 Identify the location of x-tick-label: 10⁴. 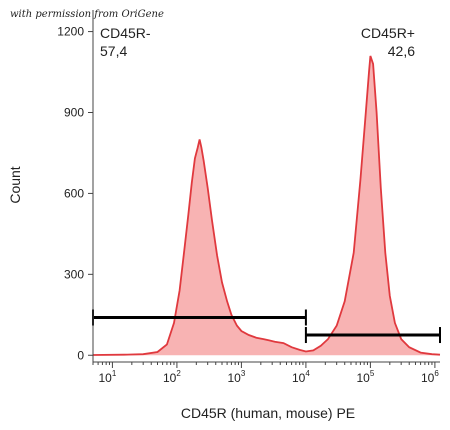
(301, 377).